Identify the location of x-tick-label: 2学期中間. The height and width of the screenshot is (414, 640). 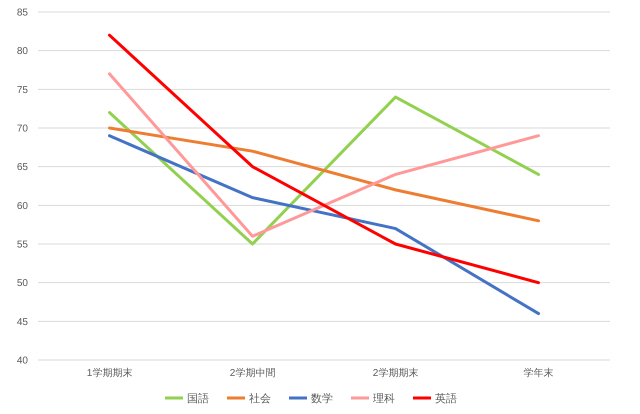
(253, 373).